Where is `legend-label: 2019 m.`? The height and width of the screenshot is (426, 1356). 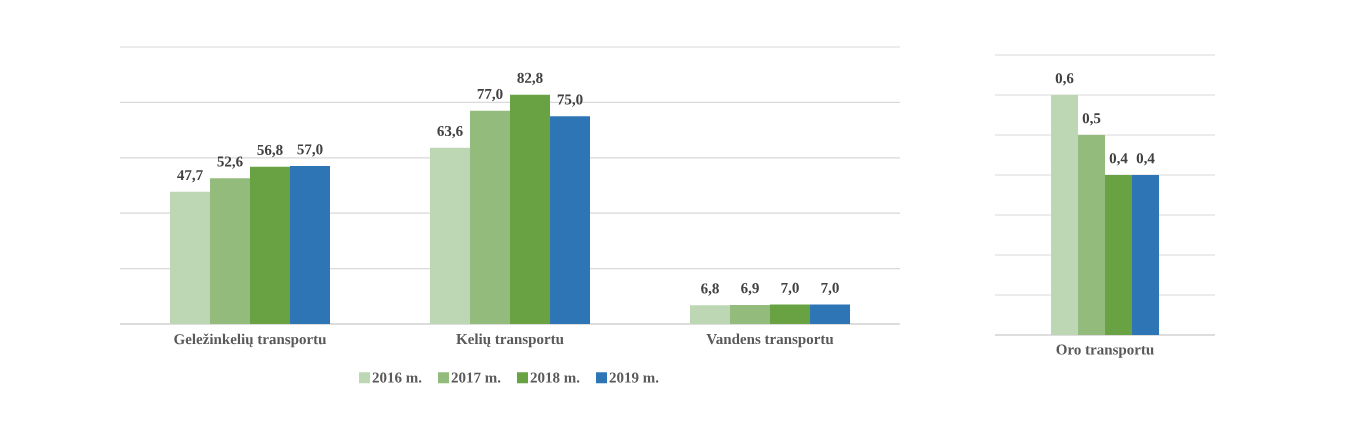 legend-label: 2019 m. is located at coordinates (634, 377).